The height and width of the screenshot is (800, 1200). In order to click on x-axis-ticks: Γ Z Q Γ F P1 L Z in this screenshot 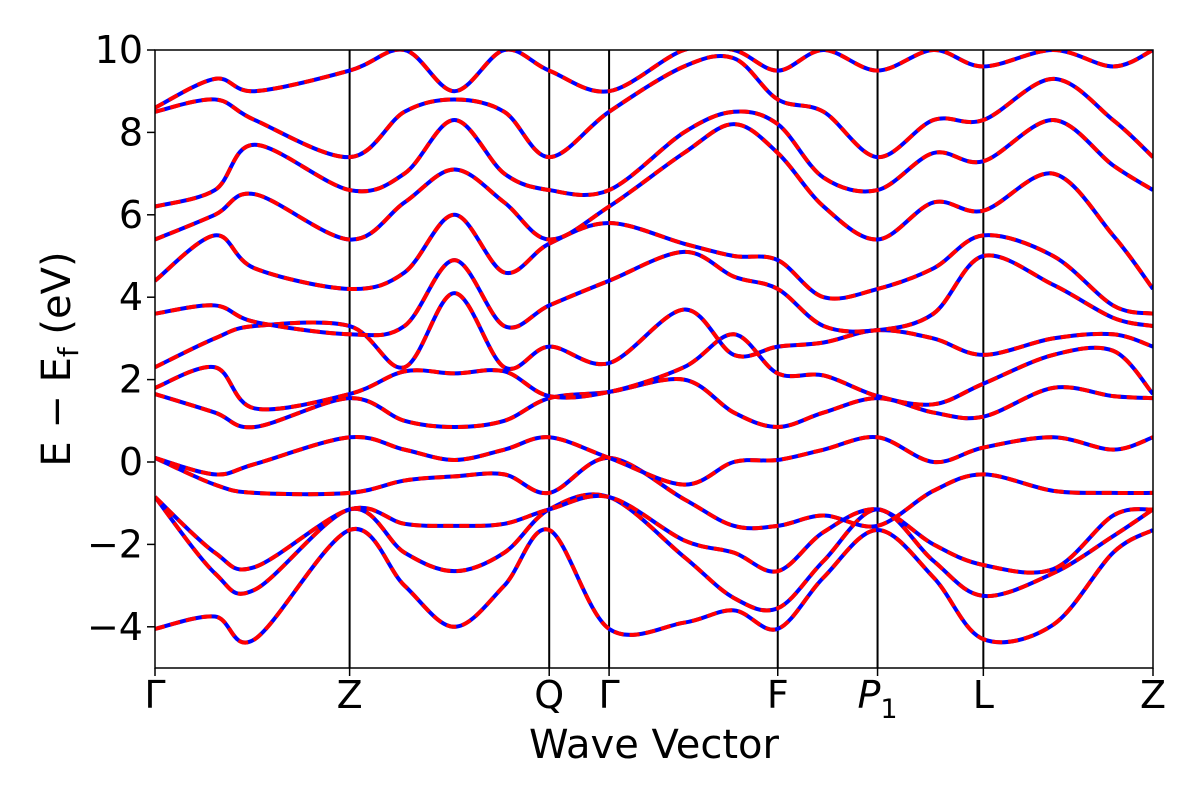, I will do `click(655, 696)`.